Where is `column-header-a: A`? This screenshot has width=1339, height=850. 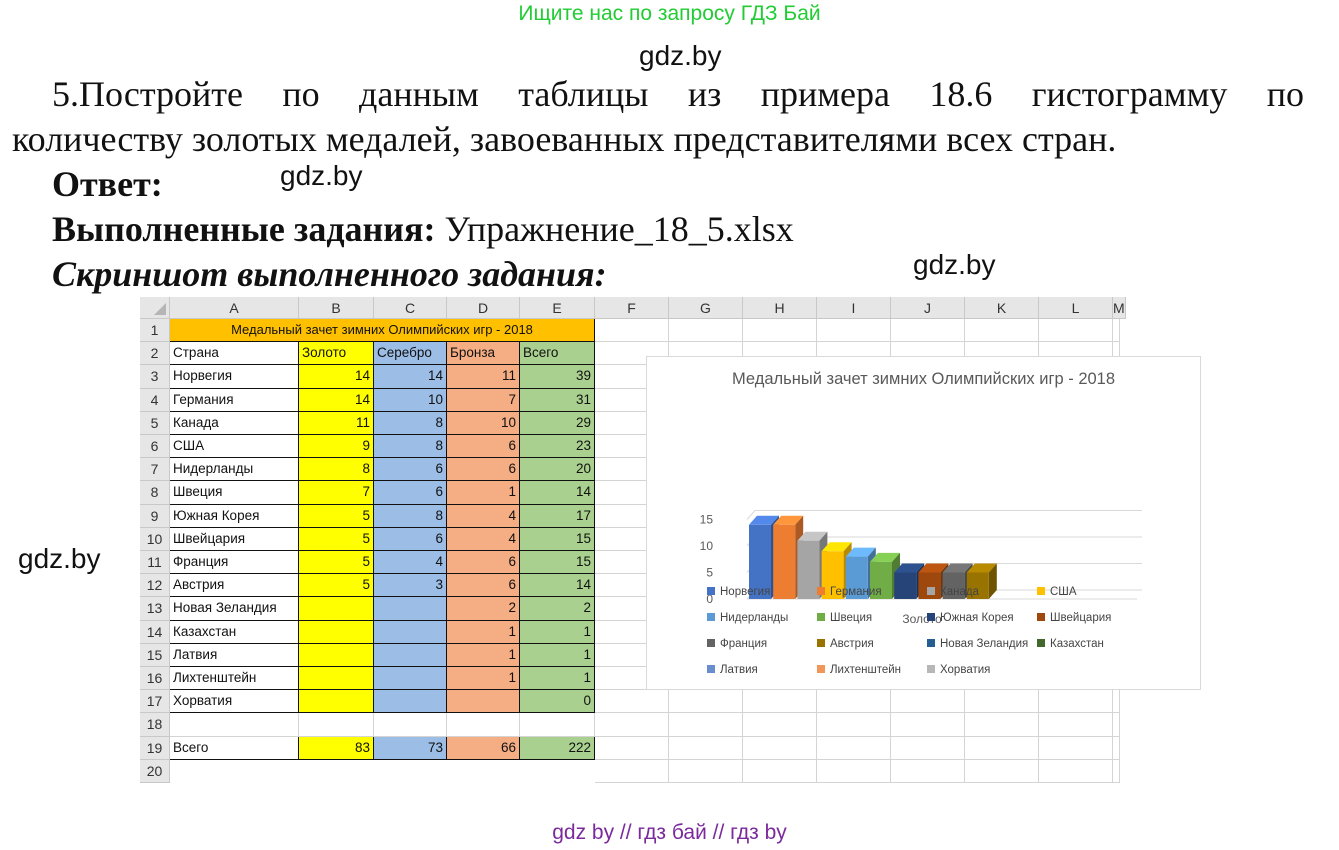 column-header-a: A is located at coordinates (234, 308).